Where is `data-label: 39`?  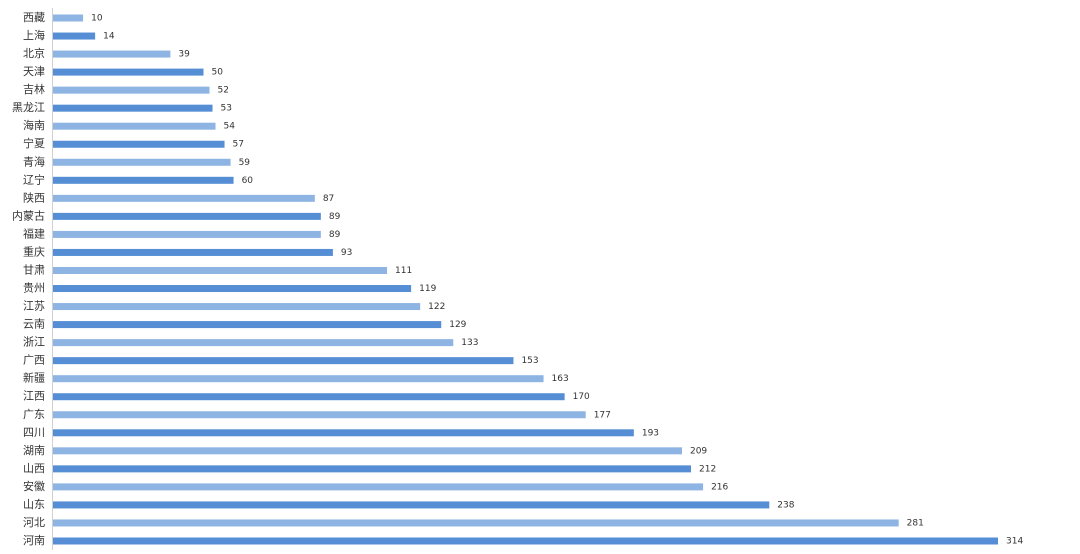
data-label: 39 is located at coordinates (184, 55).